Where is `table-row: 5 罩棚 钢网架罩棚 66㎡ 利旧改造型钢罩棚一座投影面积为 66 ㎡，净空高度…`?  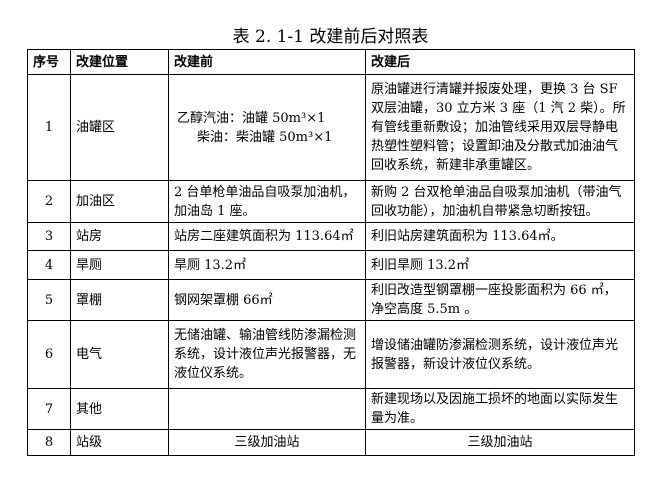 table-row: 5 罩棚 钢网架罩棚 66㎡ 利旧改造型钢罩棚一座投影面积为 66 ㎡，净空高度… is located at coordinates (331, 300).